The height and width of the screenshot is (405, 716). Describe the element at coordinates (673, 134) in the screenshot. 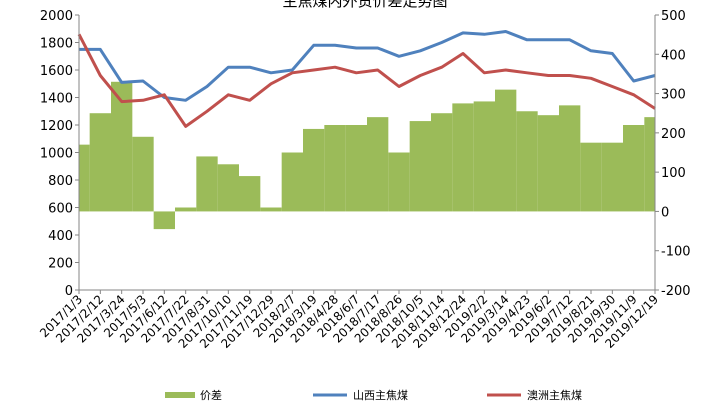

I see `y-right-tick-label: 200` at that location.